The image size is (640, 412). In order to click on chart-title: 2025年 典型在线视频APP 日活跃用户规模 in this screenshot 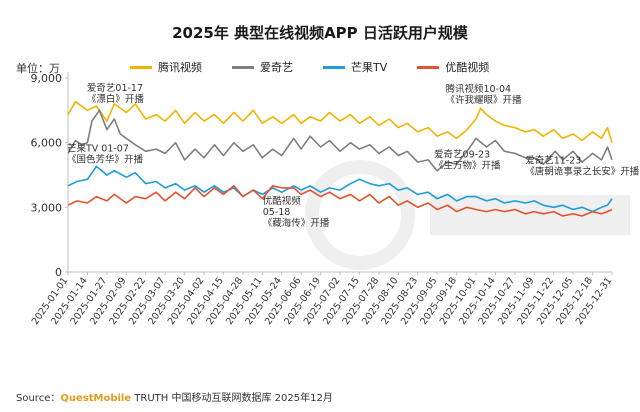, I will do `click(320, 33)`.